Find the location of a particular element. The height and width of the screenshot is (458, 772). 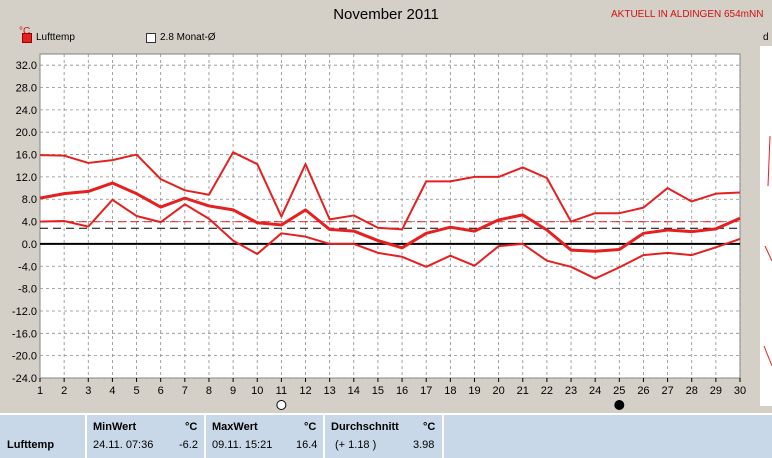

legend-item-lufttemp: Lufttemp is located at coordinates (48, 37).